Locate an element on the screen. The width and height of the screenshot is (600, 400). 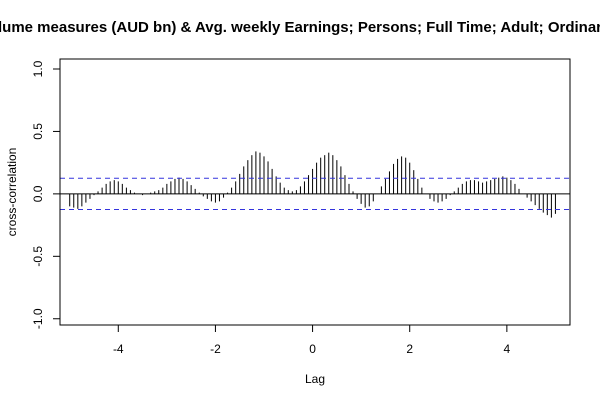
x-axis: -4 -2 0 2 4 is located at coordinates (312, 340).